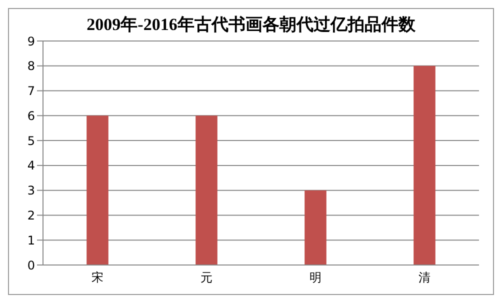 The image size is (500, 301). Describe the element at coordinates (31, 191) in the screenshot. I see `y-tick-label: 3` at that location.